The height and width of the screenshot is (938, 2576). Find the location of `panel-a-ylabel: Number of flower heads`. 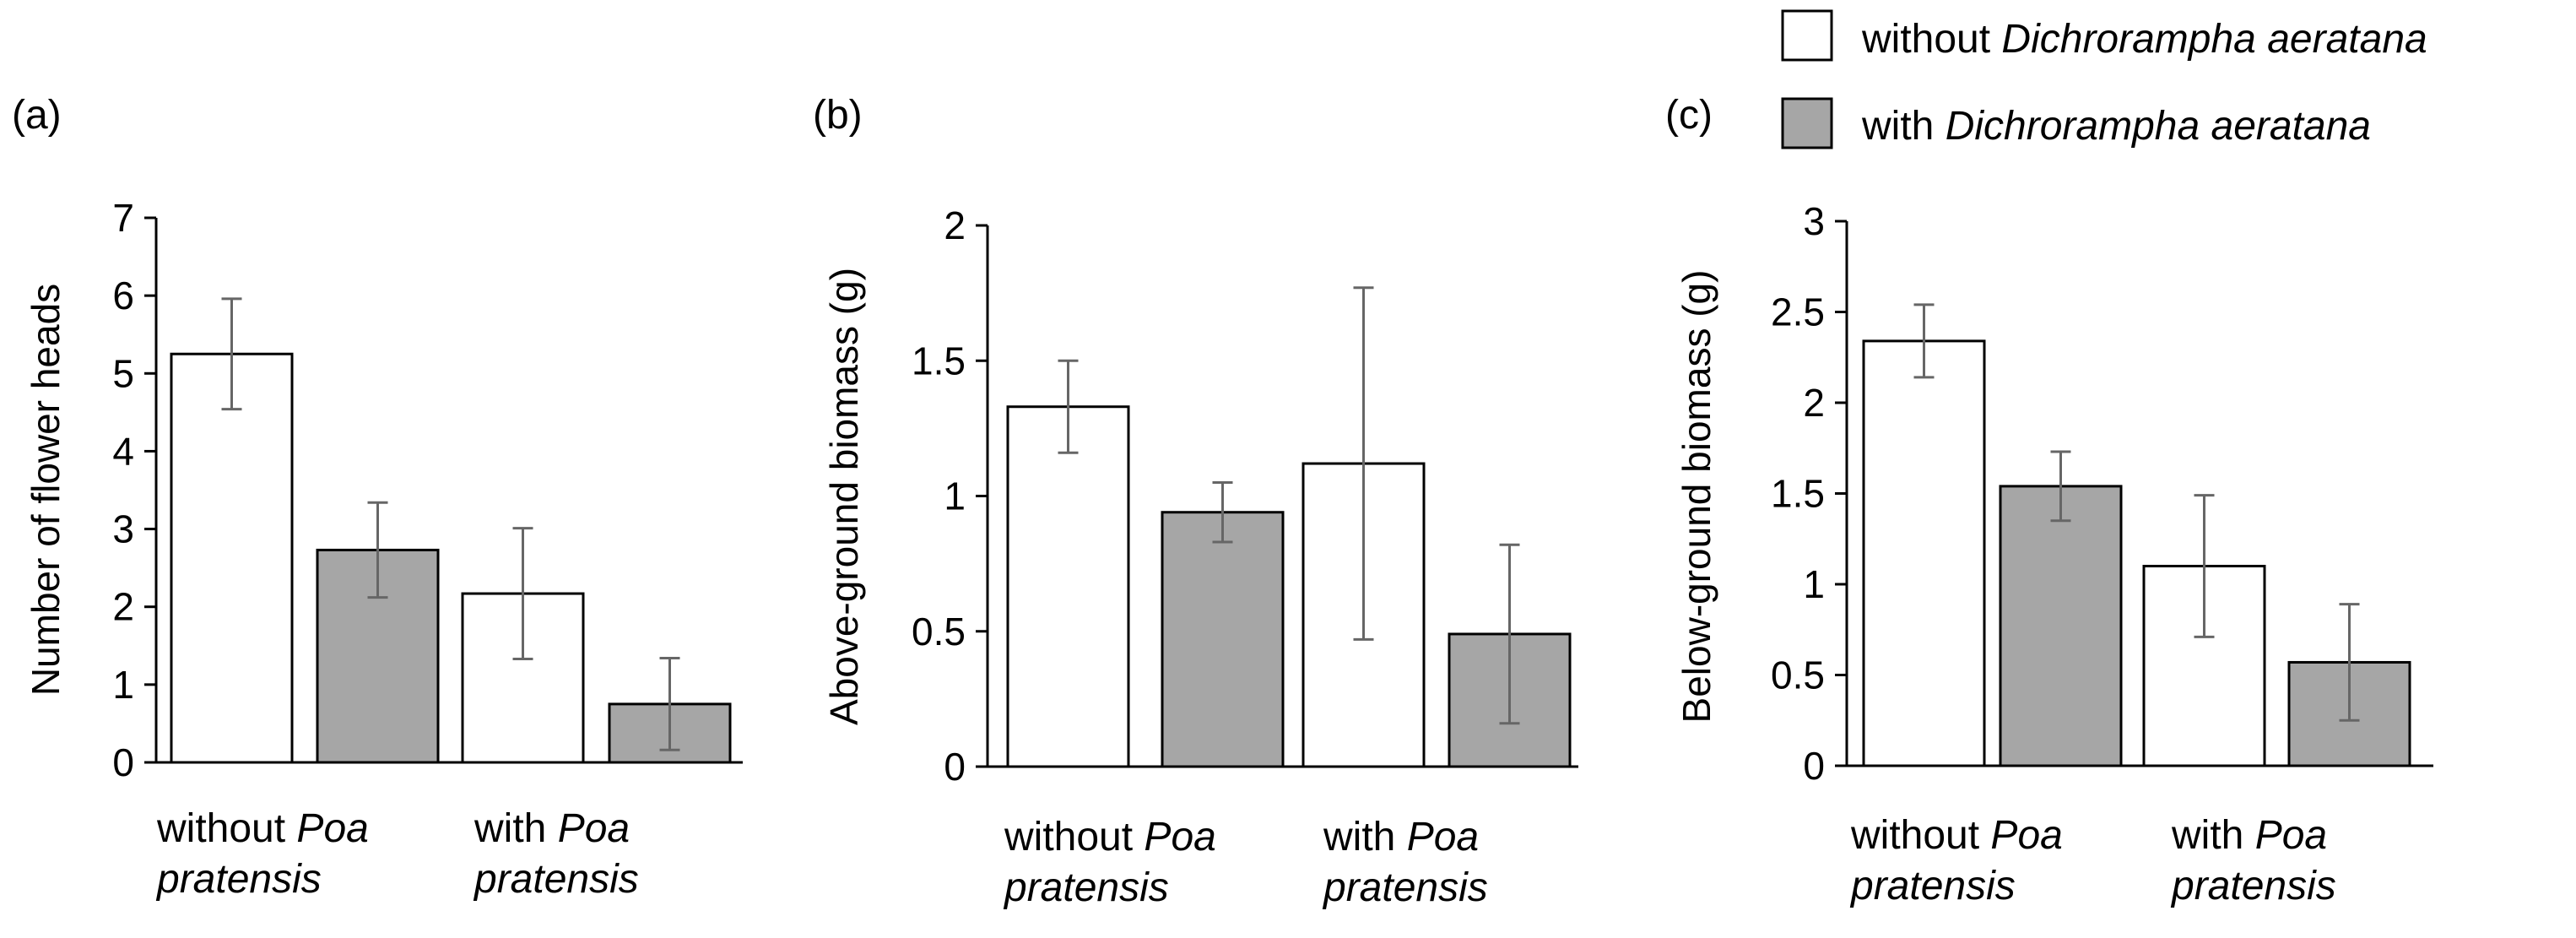

panel-a-ylabel: Number of flower heads is located at coordinates (46, 490).